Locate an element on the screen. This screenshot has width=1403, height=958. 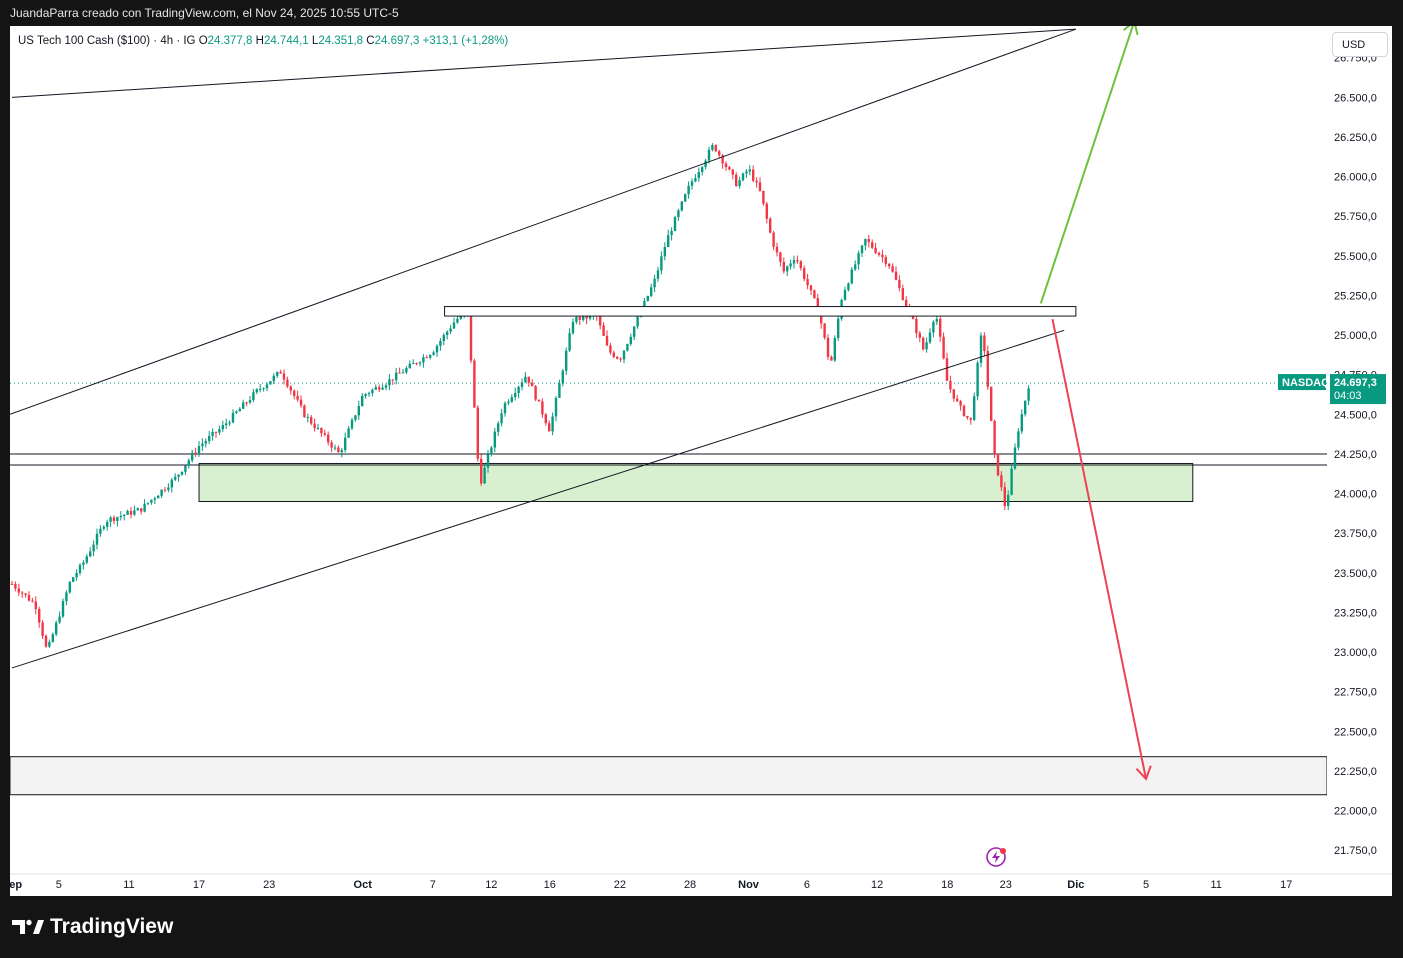
low-label: L is located at coordinates (315, 41).